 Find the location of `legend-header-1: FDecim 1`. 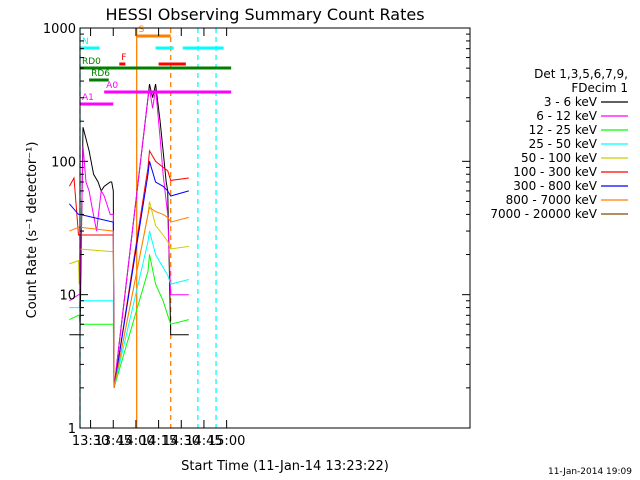

legend-header-1: FDecim 1 is located at coordinates (599, 88).